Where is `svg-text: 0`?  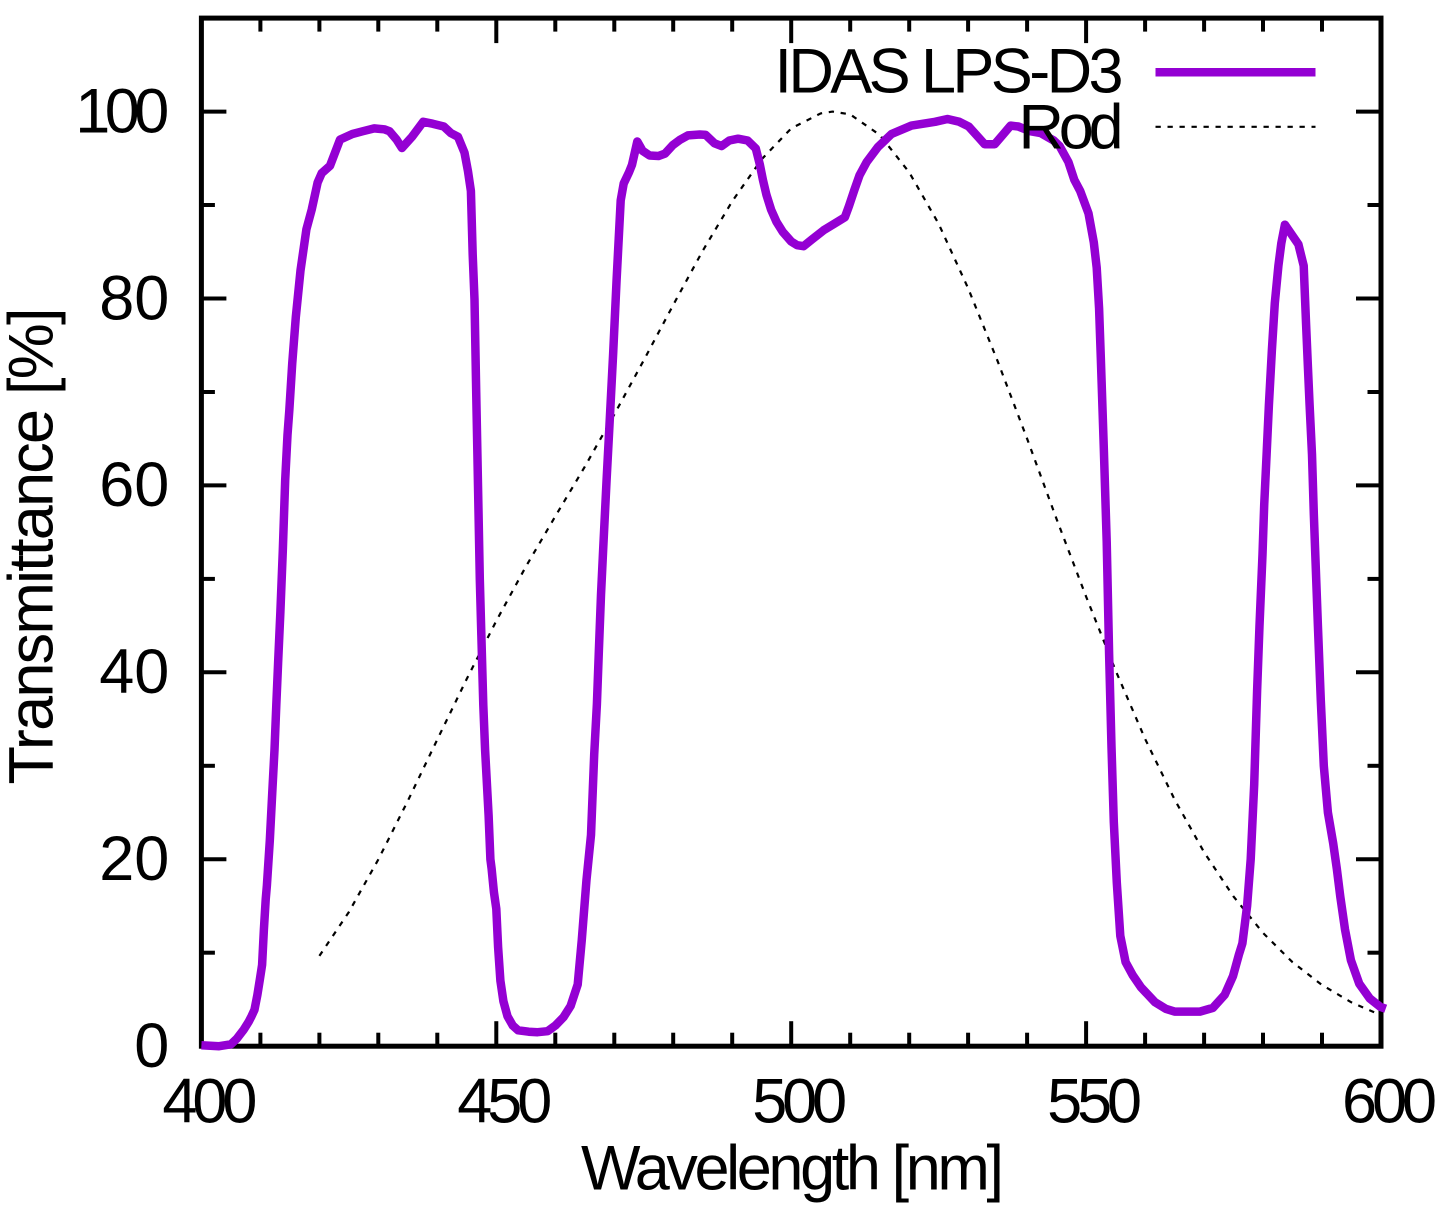
svg-text: 0 is located at coordinates (151, 1046).